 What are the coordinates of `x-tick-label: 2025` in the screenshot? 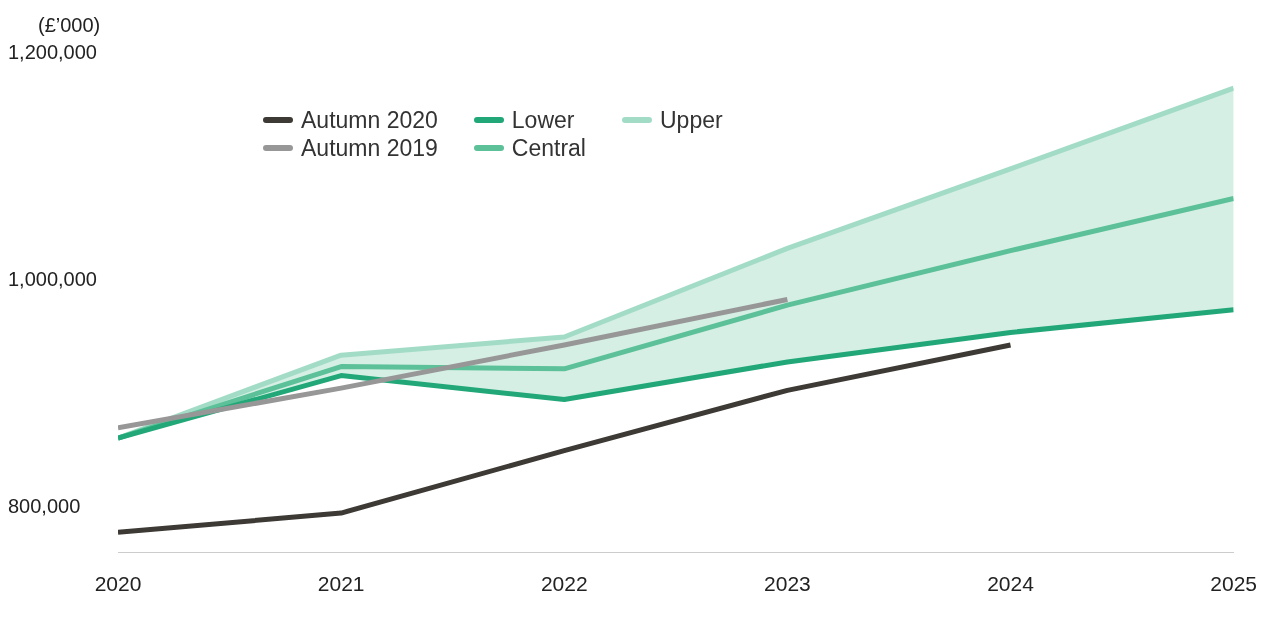 It's located at (1233, 584).